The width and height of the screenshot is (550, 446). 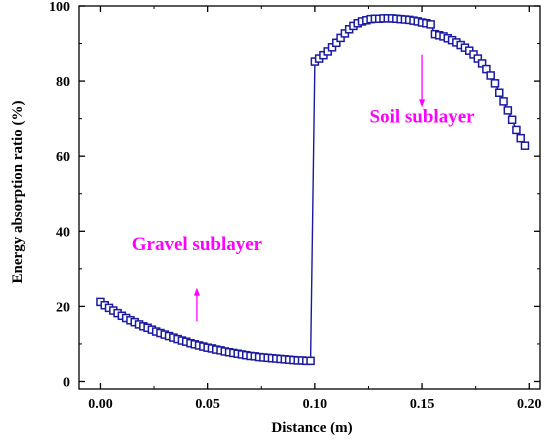 What do you see at coordinates (207, 404) in the screenshot?
I see `x-tick-label: 0.05` at bounding box center [207, 404].